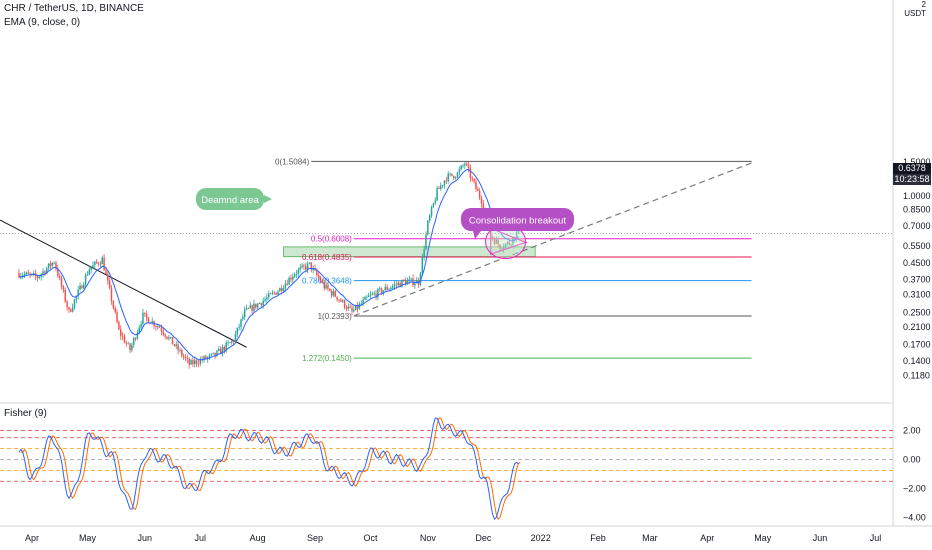  Describe the element at coordinates (912, 168) in the screenshot. I see `current-price-value: 0.6378` at that location.